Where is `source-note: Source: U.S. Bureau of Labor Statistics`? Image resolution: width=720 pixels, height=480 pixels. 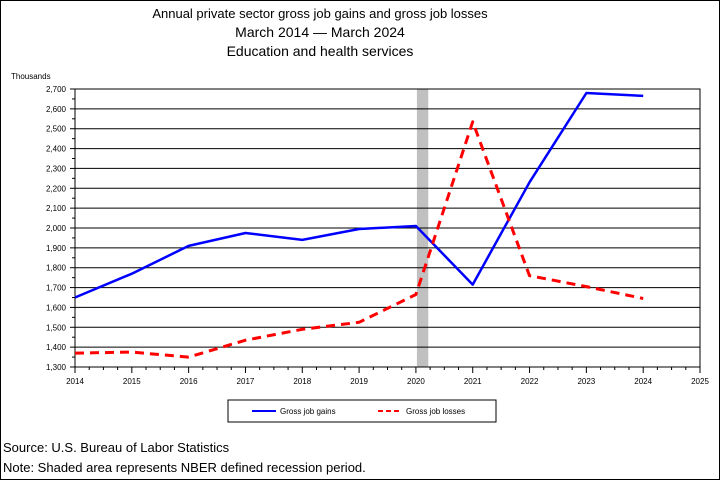
source-note: Source: U.S. Bureau of Labor Statistics is located at coordinates (116, 447).